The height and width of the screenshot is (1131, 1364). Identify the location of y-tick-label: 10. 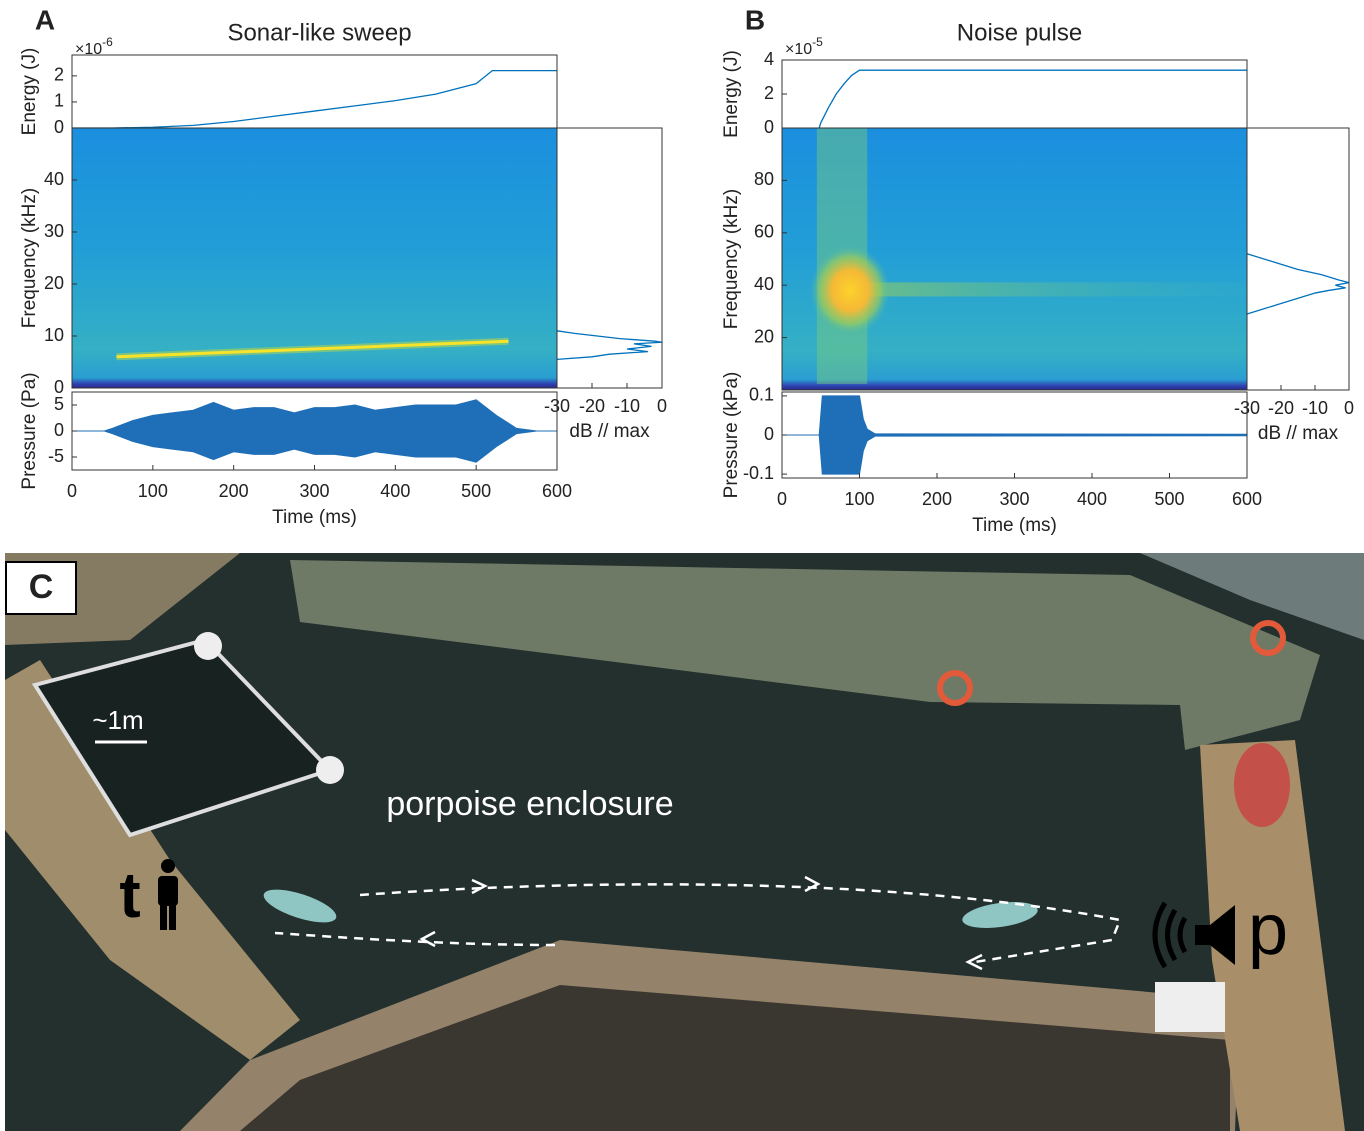
(54, 335).